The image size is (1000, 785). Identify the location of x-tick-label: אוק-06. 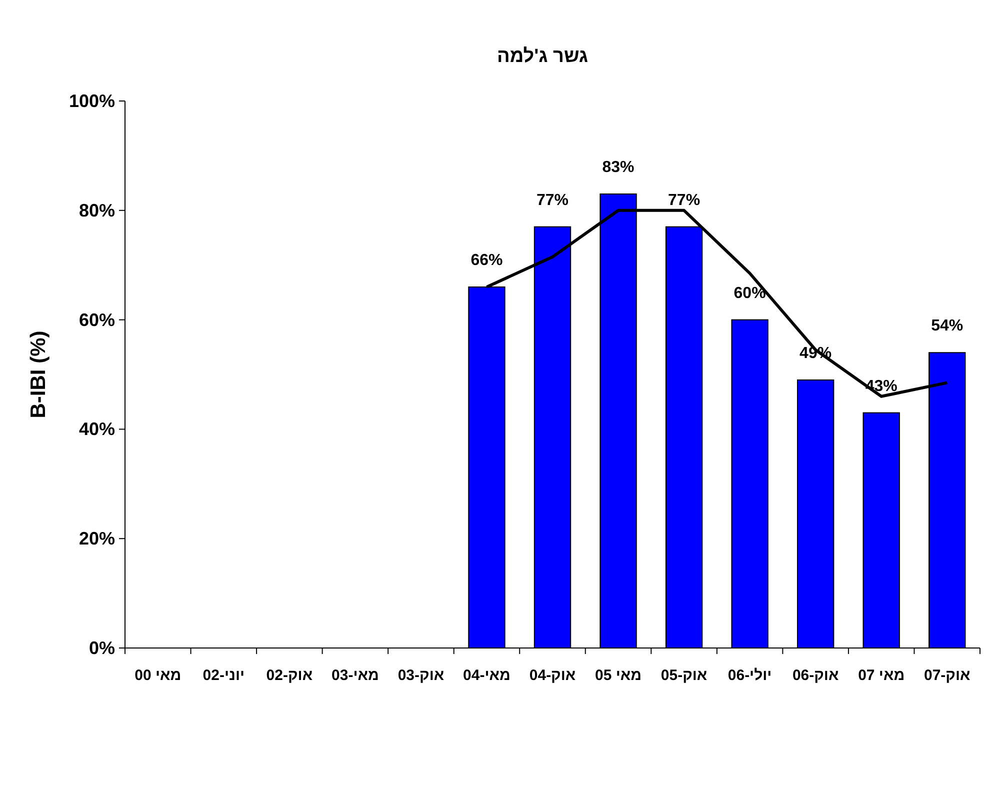
(815, 675).